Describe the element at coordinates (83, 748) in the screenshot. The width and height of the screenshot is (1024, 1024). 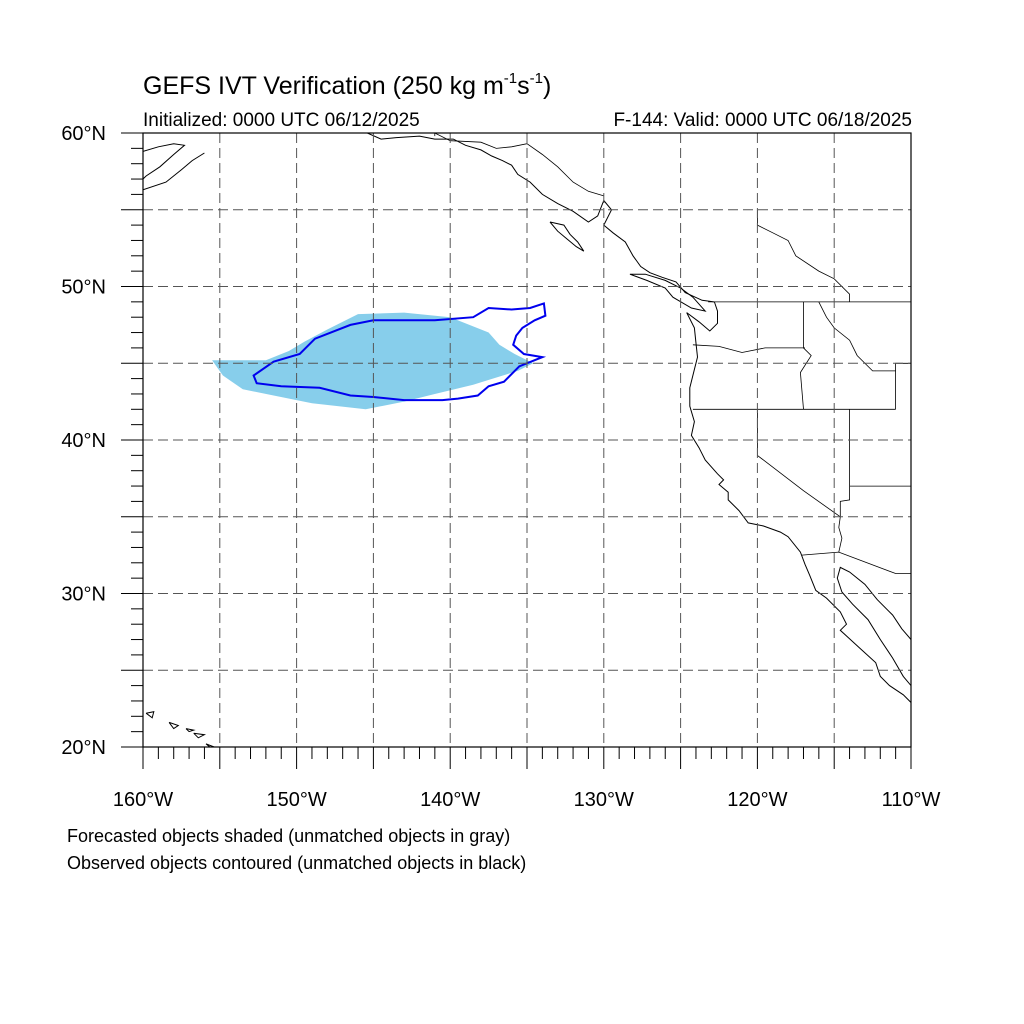
I see `lat-label: 20°N` at that location.